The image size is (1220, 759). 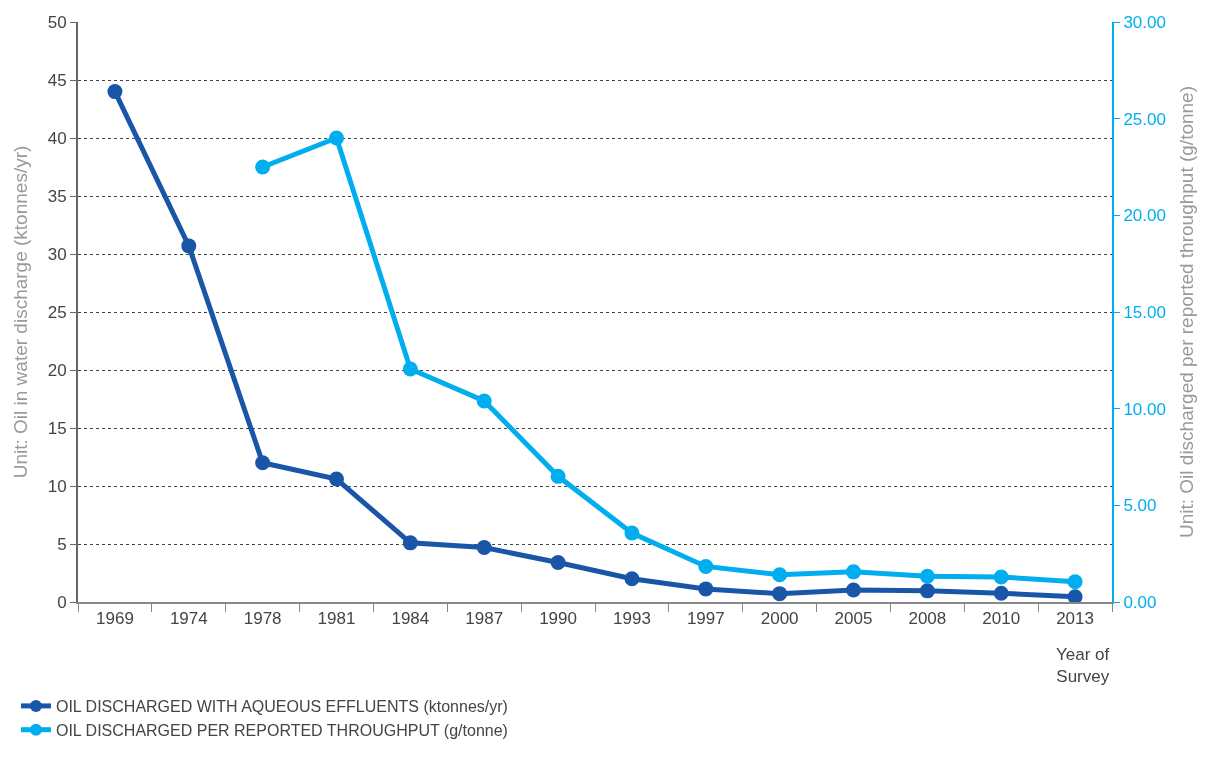 What do you see at coordinates (853, 619) in the screenshot?
I see `x-tick-label: 2005` at bounding box center [853, 619].